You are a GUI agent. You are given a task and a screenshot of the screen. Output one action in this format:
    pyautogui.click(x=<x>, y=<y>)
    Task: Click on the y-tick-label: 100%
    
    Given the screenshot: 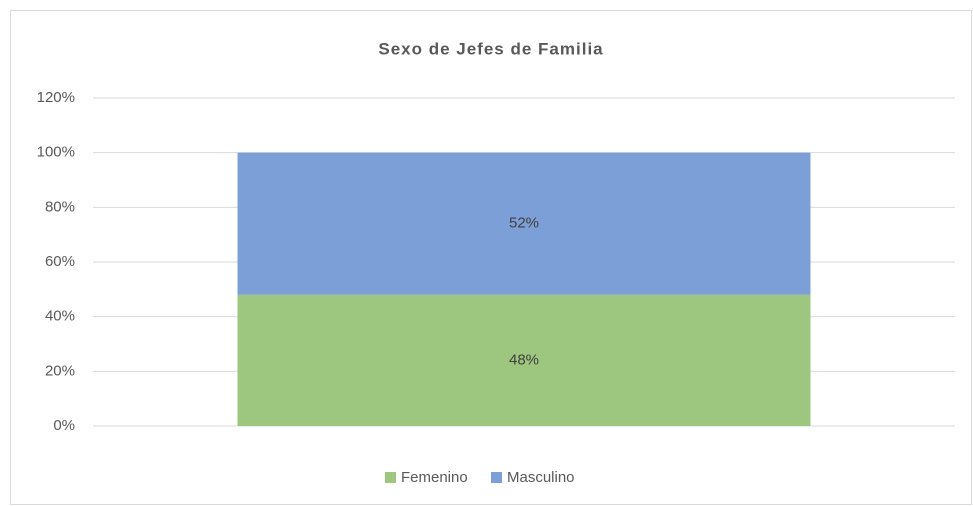 What is the action you would take?
    pyautogui.click(x=56, y=152)
    